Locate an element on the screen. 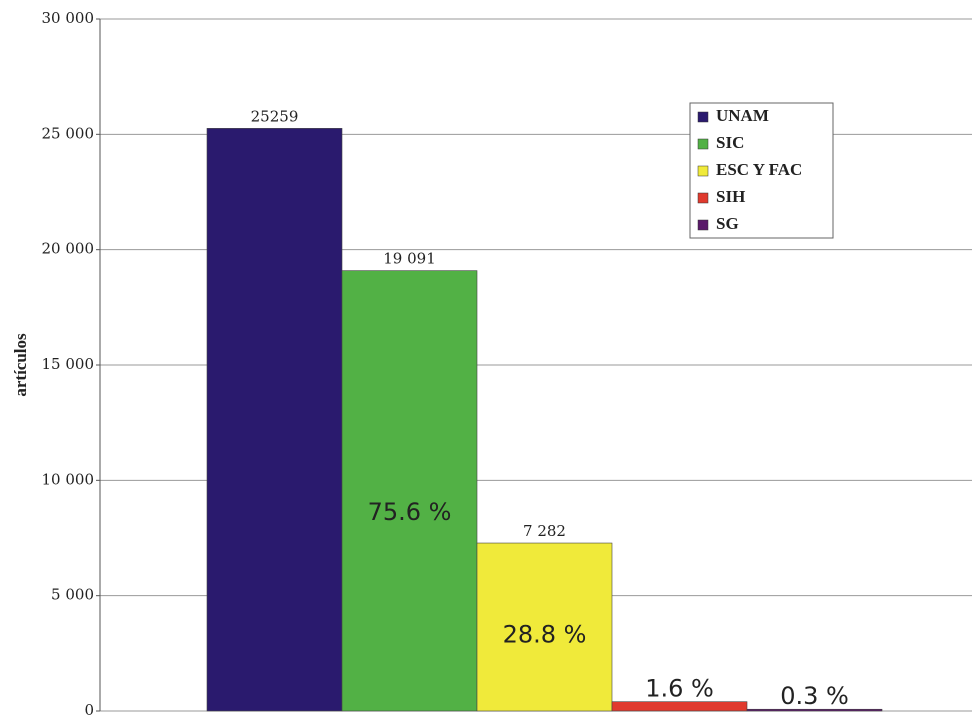 The width and height of the screenshot is (972, 717). legend-label: SIC is located at coordinates (730, 142).